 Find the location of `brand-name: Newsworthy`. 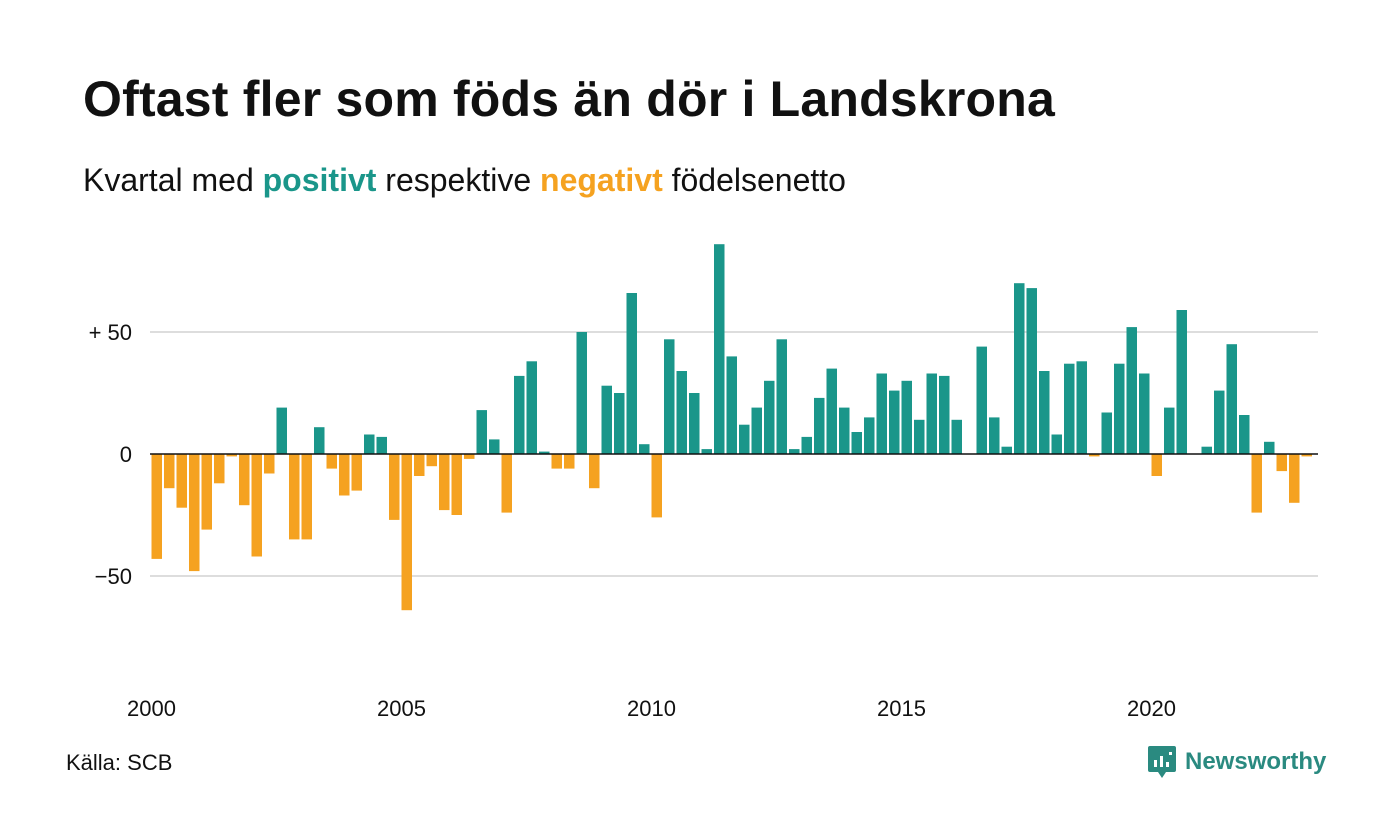

brand-name: Newsworthy is located at coordinates (1256, 761).